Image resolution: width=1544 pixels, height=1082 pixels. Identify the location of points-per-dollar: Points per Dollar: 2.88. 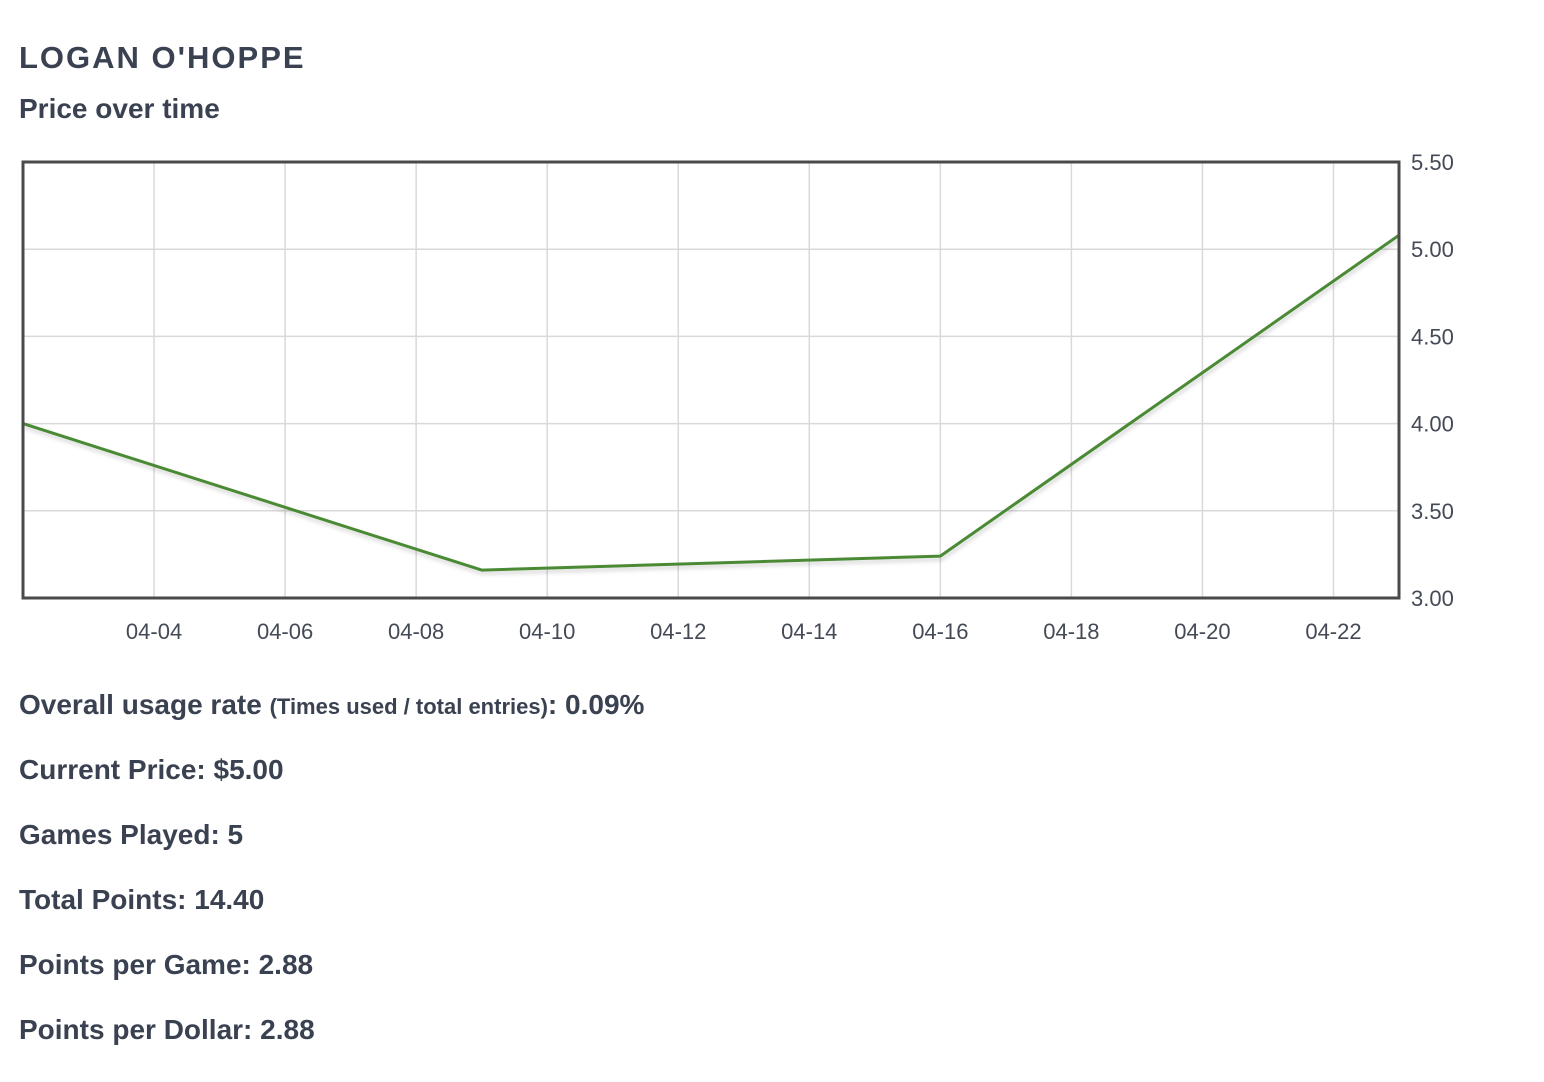
(167, 1029).